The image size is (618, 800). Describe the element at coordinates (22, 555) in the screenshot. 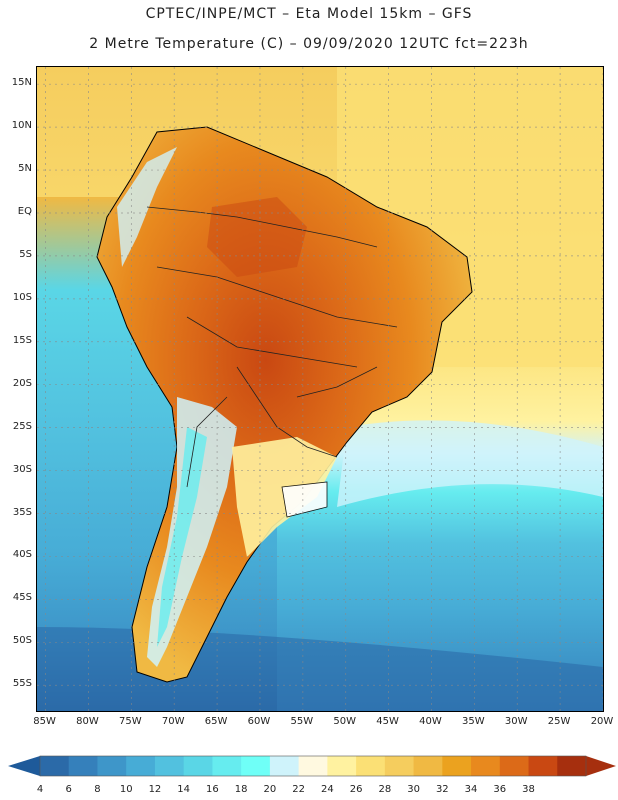

I see `lat-tick-label: 40S` at that location.